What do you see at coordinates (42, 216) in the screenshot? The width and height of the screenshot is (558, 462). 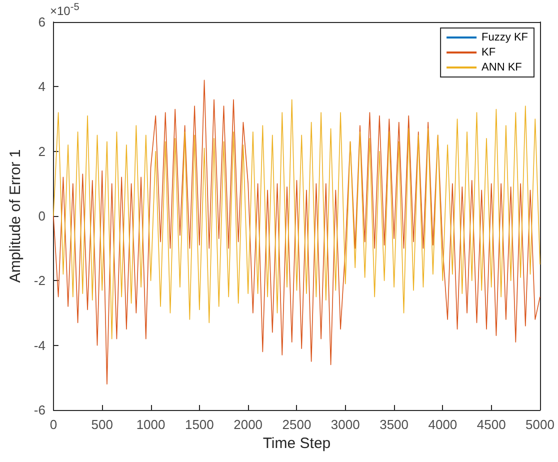 I see `y-tick-label: 0` at bounding box center [42, 216].